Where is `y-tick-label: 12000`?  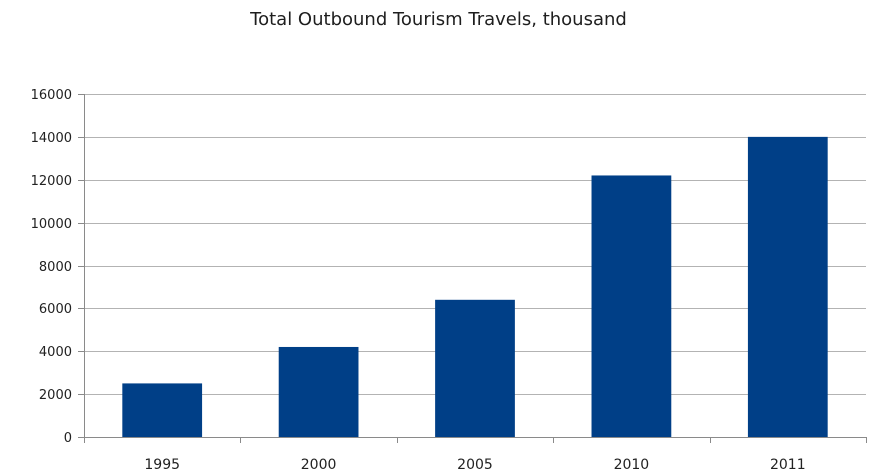
y-tick-label: 12000 is located at coordinates (51, 181).